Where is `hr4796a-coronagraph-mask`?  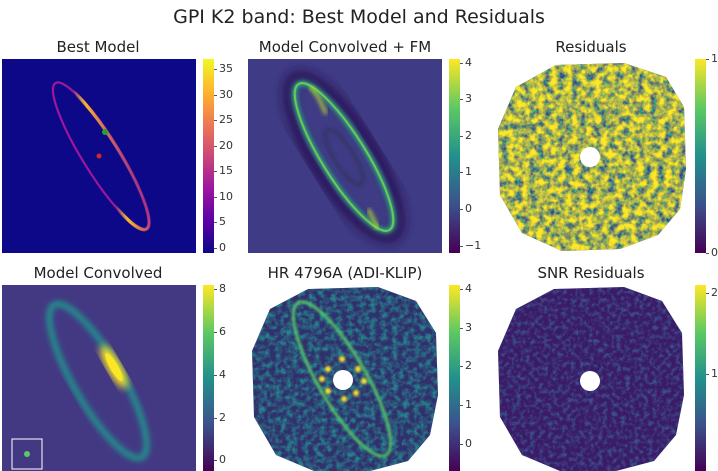
hr4796a-coronagraph-mask is located at coordinates (343, 380).